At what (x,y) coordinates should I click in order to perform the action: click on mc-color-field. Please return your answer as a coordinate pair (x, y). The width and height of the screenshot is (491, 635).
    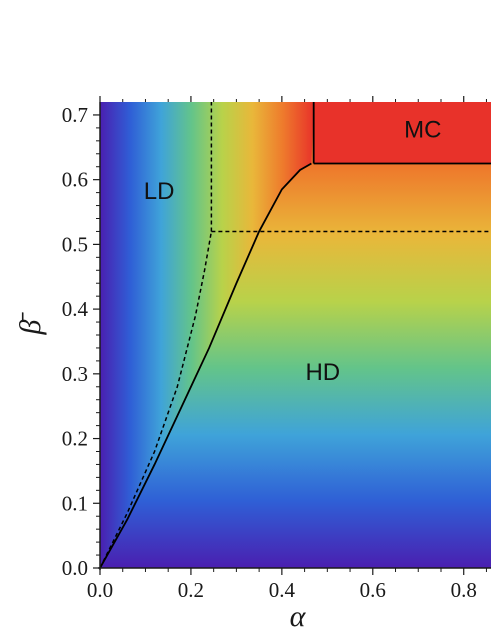
    Looking at the image, I should click on (402, 133).